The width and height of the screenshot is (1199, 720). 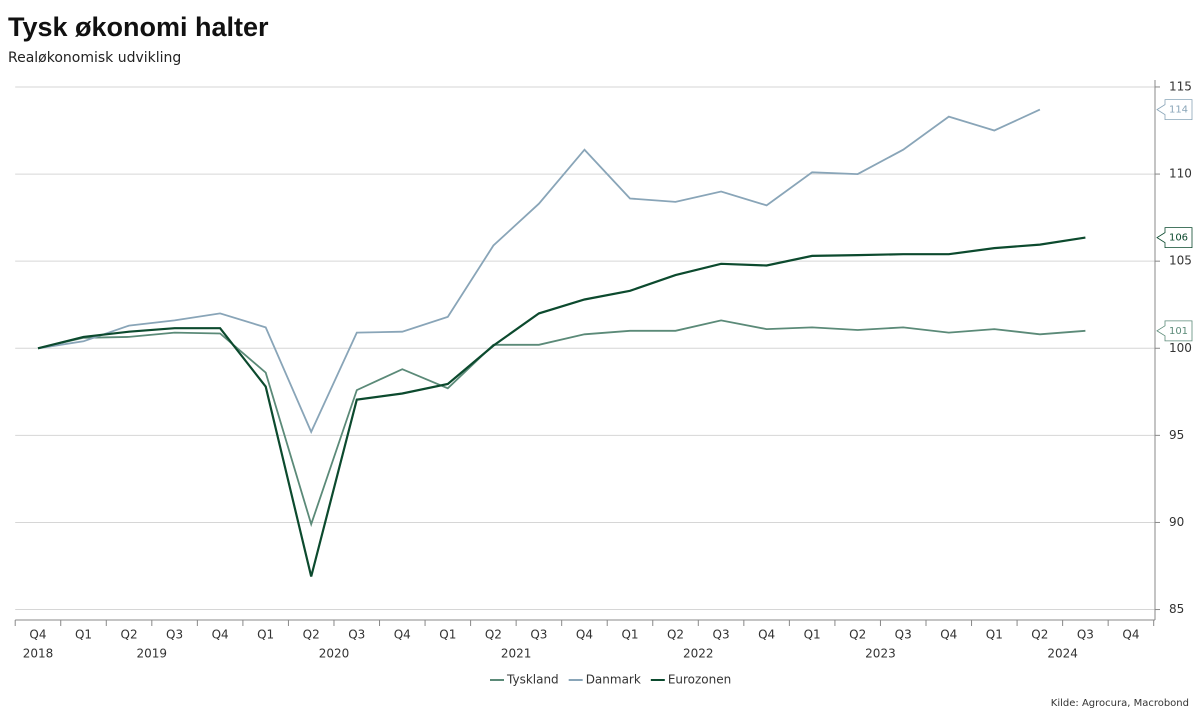 I want to click on x-year-label: 2024, so click(x=1062, y=654).